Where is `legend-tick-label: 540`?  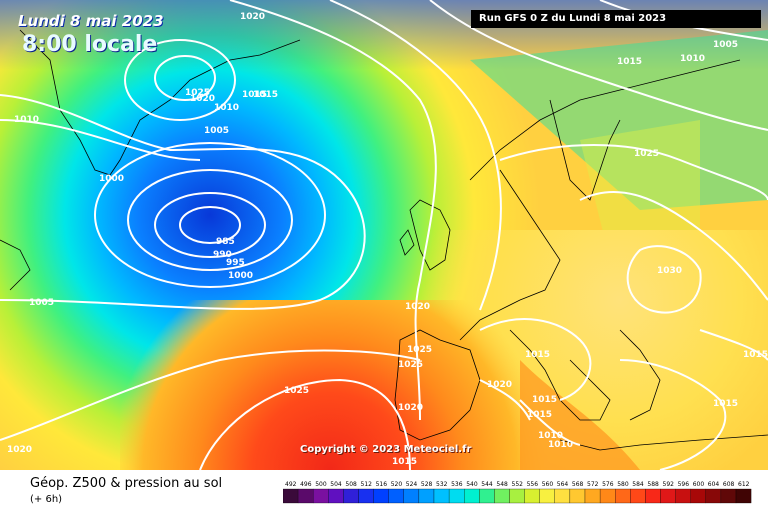
legend-tick-label: 540 is located at coordinates (472, 484).